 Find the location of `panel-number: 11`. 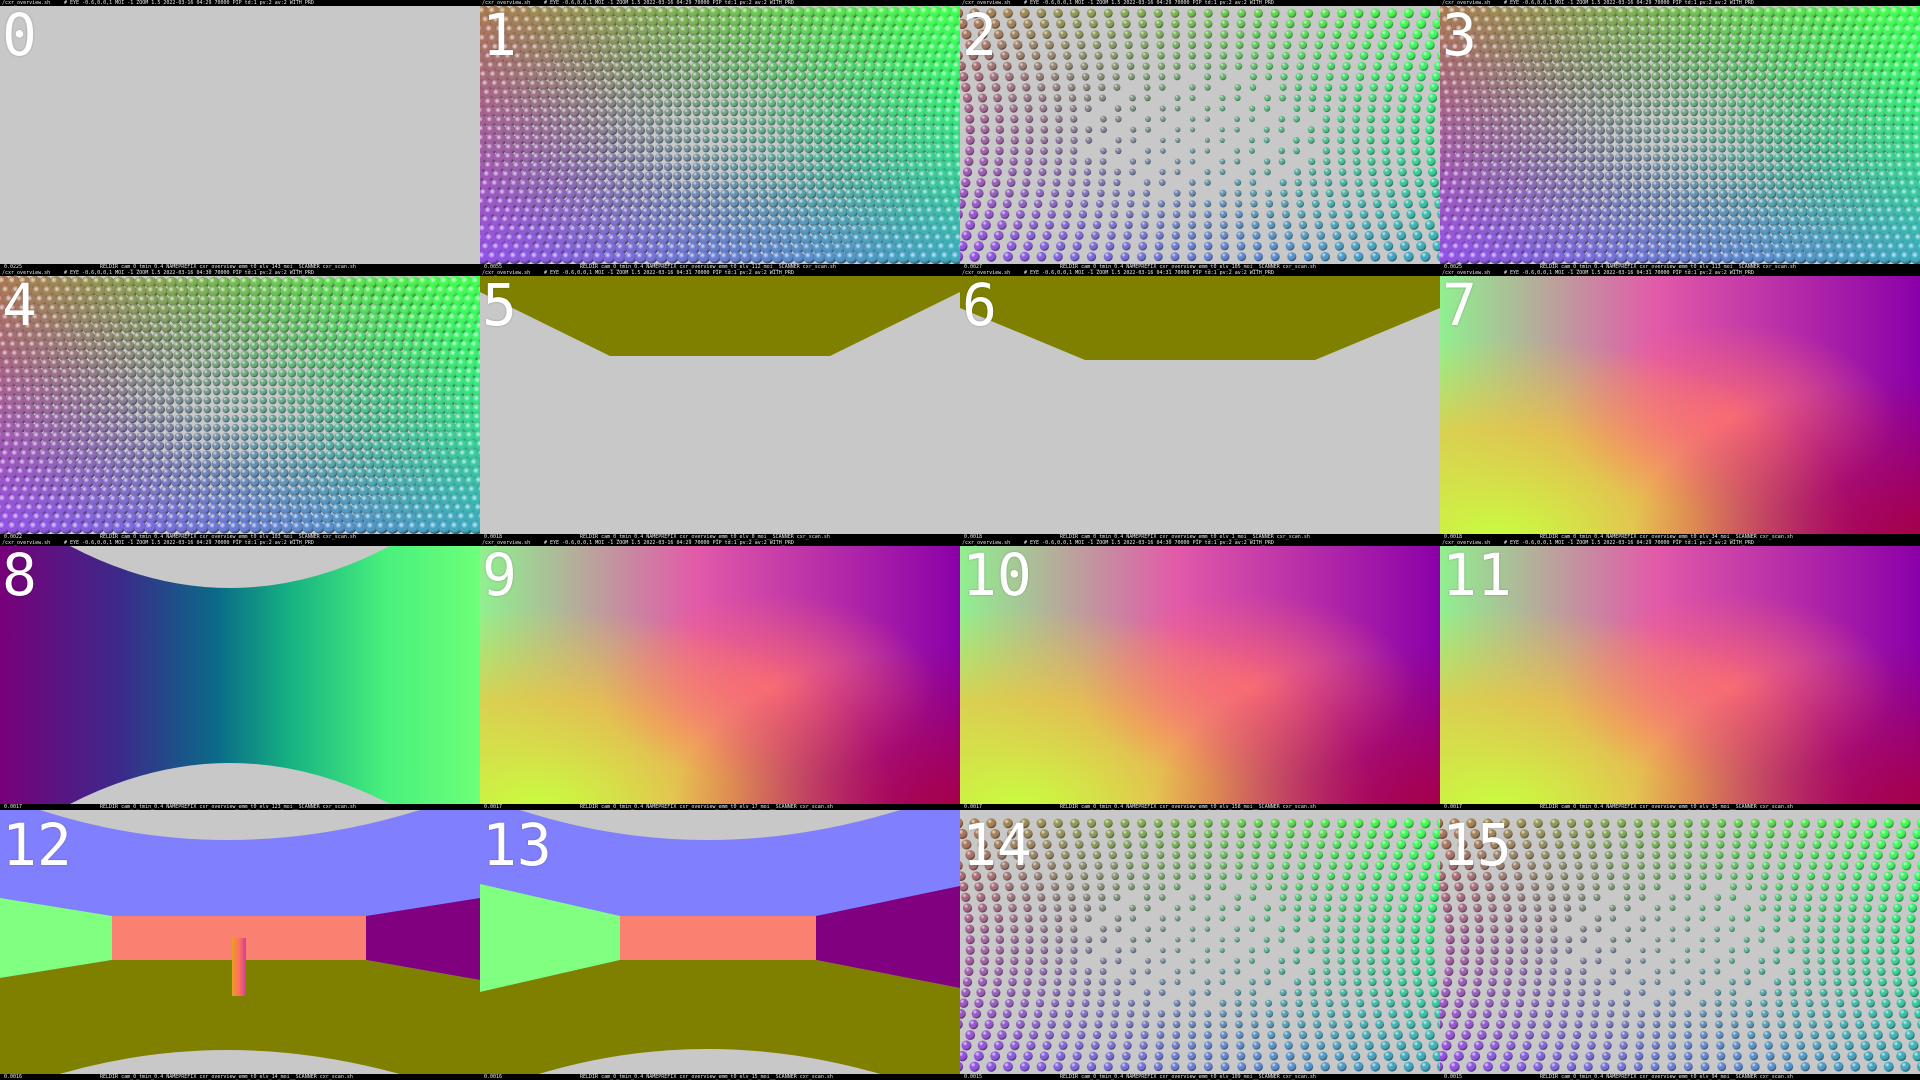

panel-number: 11 is located at coordinates (1477, 575).